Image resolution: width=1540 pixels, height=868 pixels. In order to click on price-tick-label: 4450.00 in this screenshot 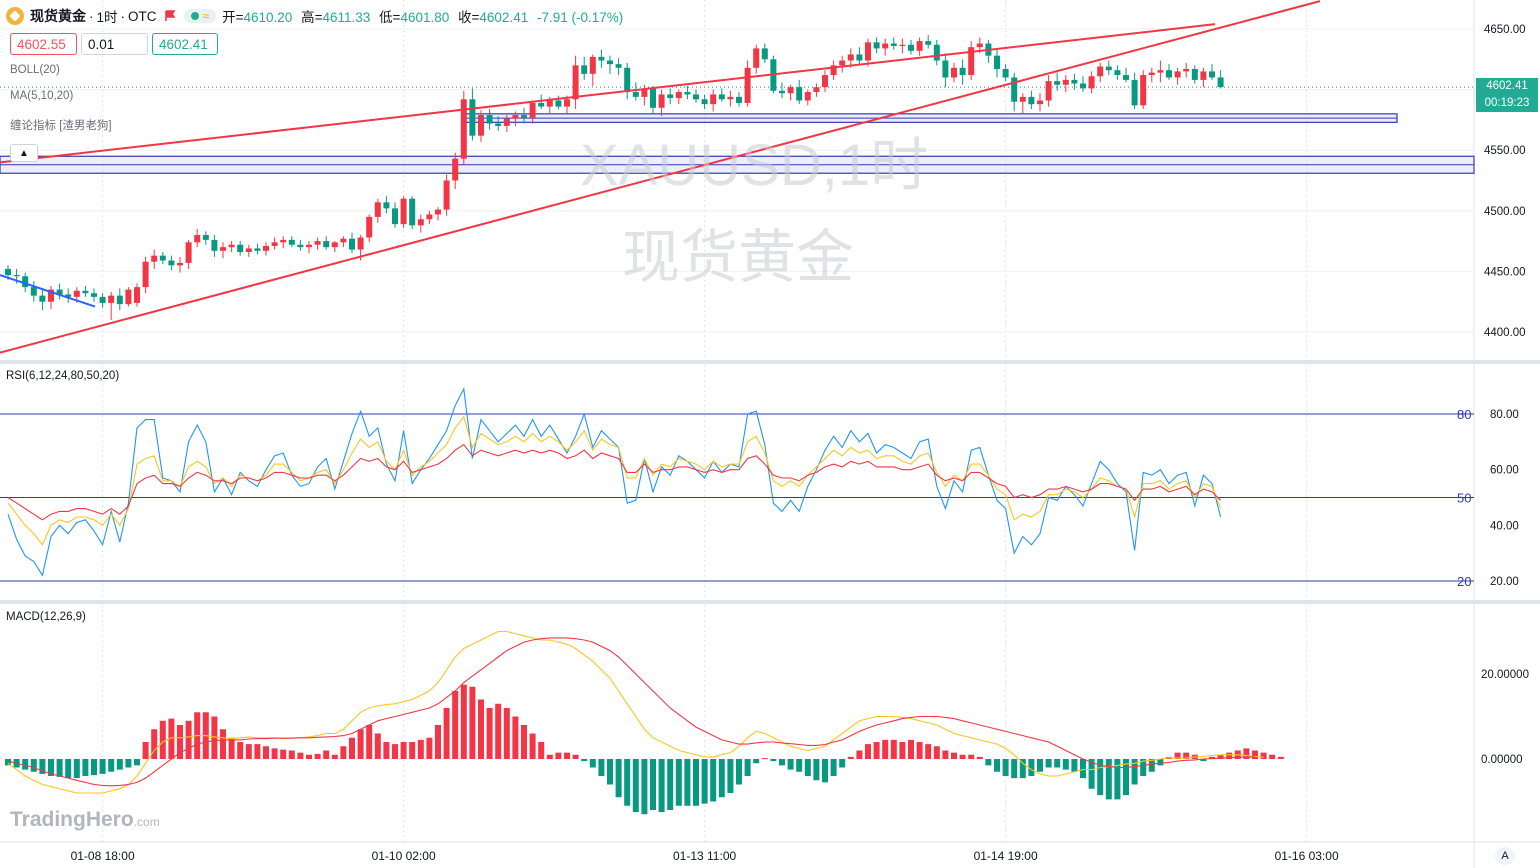, I will do `click(1505, 272)`.